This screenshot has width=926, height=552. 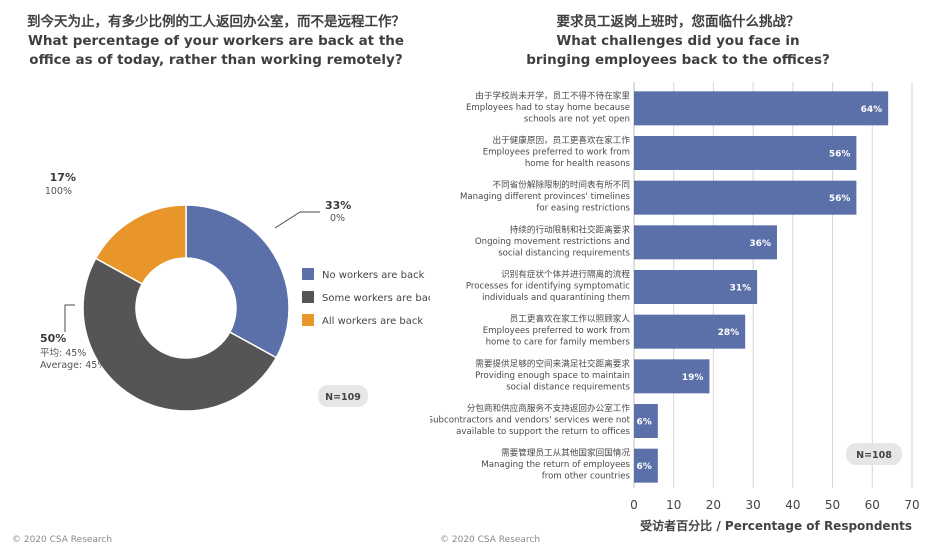 I want to click on bar-value-label: 28%, so click(x=729, y=333).